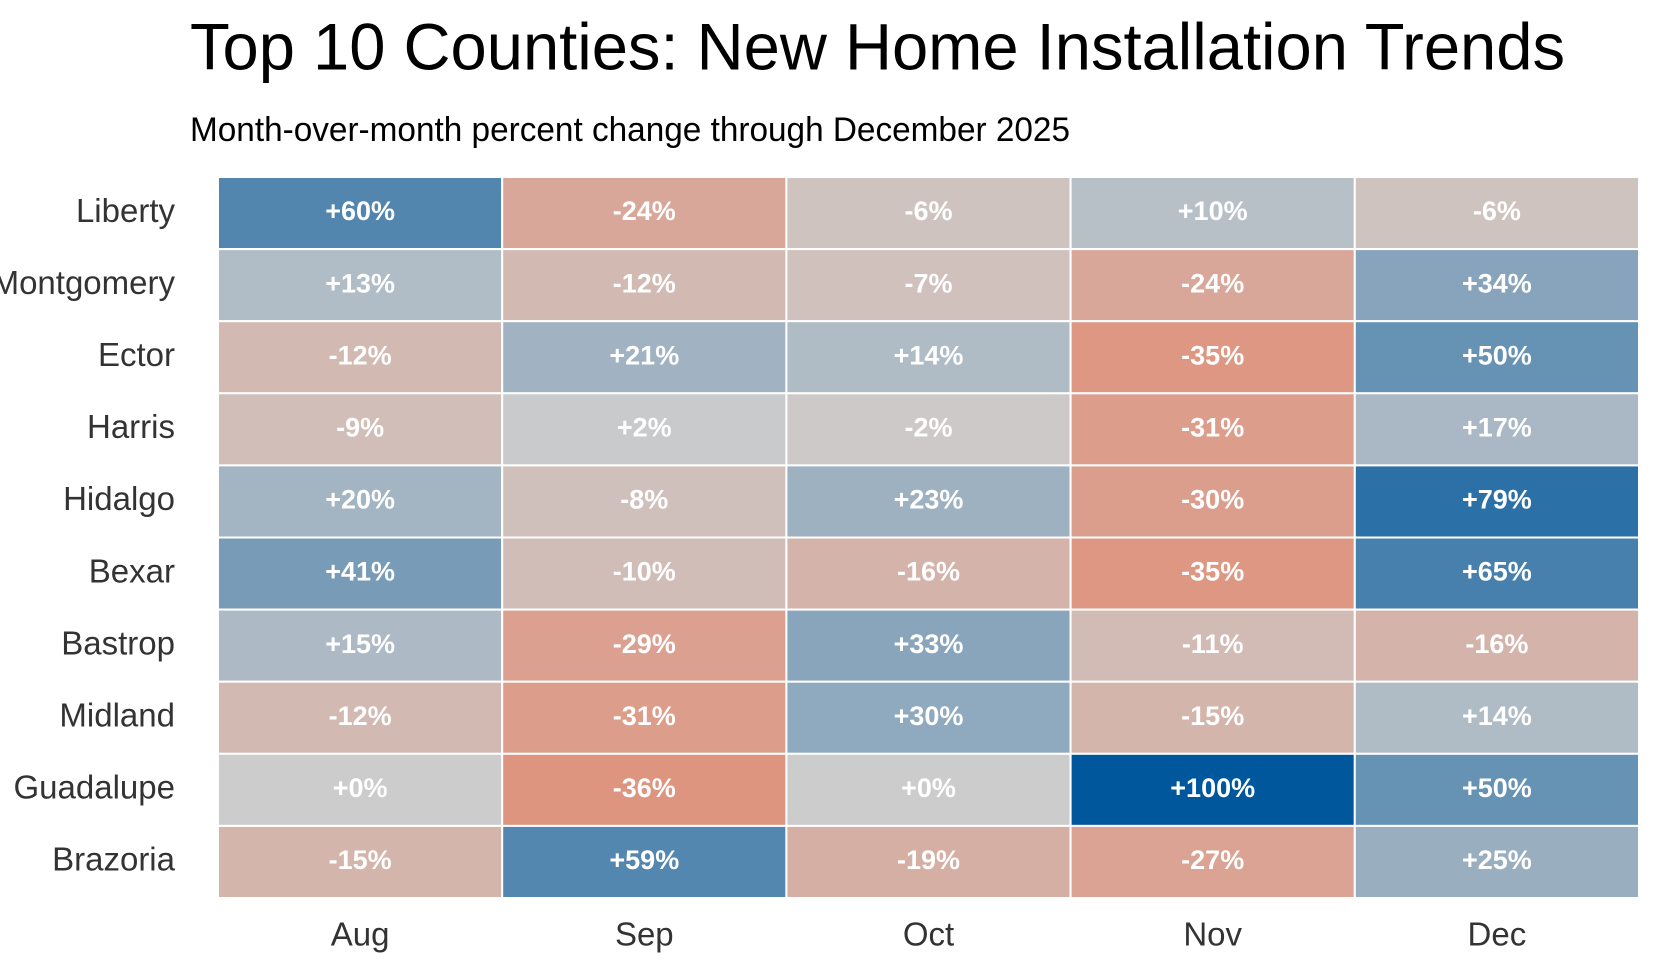 This screenshot has width=1660, height=960. I want to click on cell-label: -29%, so click(644, 644).